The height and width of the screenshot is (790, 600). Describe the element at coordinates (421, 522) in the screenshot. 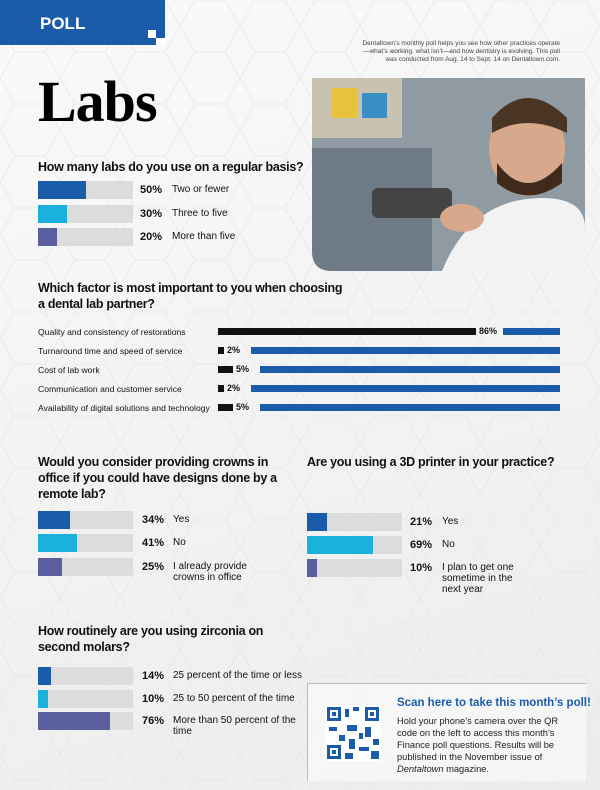

I see `value-label: 21%` at that location.